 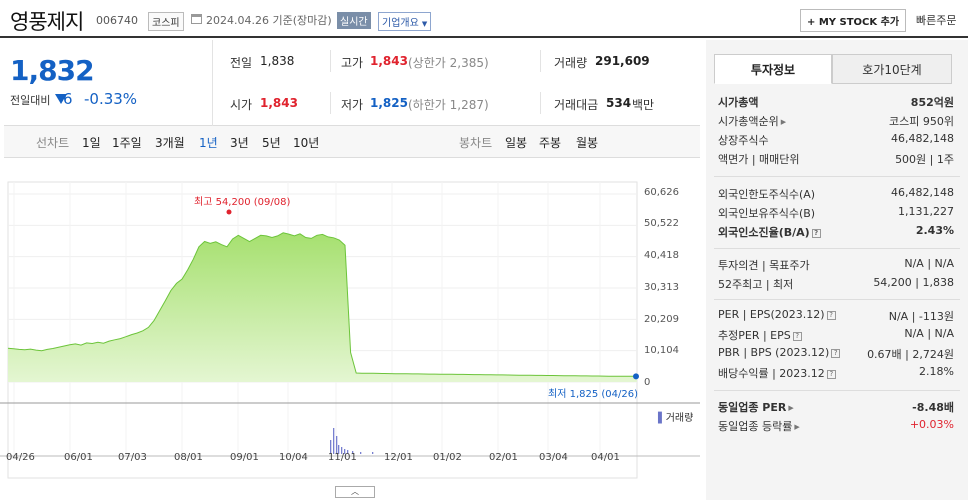 I want to click on info-row: 시가총액 852억원, so click(x=836, y=102).